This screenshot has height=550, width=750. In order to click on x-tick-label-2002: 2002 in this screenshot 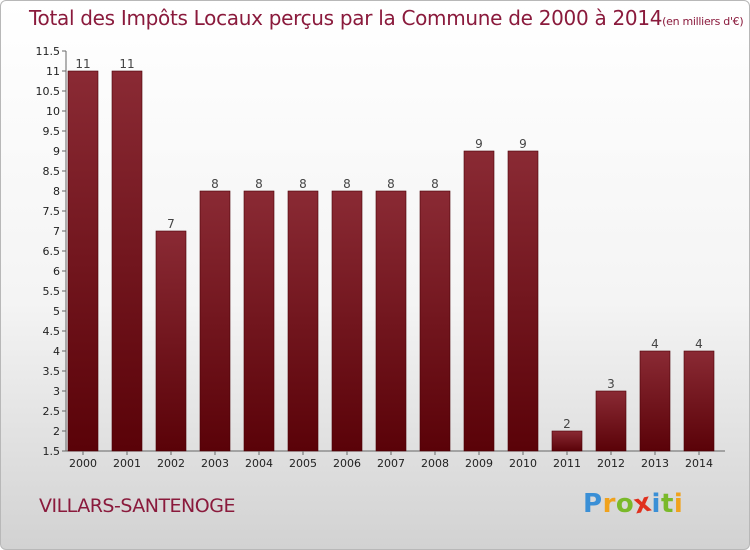, I will do `click(171, 463)`.